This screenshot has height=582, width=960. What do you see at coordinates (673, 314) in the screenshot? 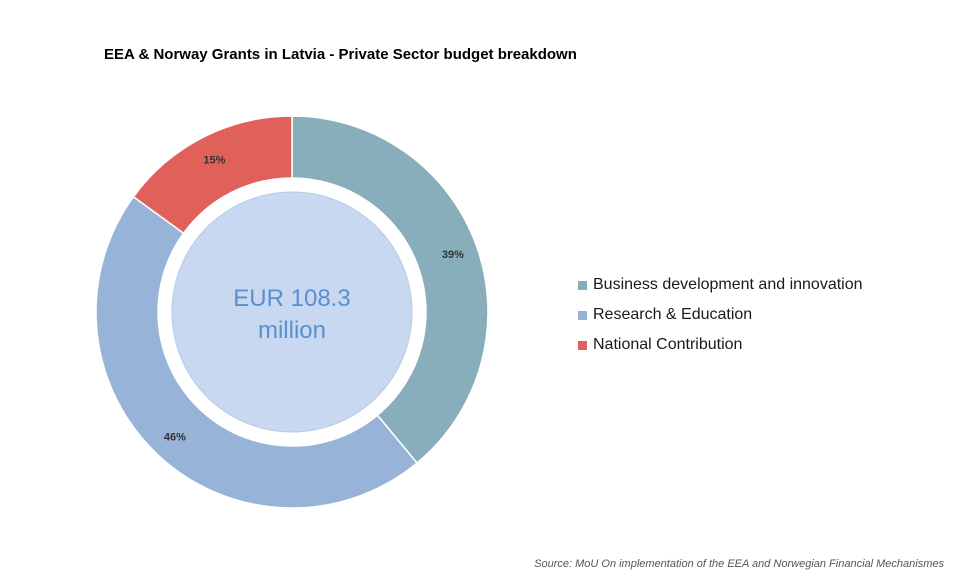
I see `legend-label-research: Research & Education` at bounding box center [673, 314].